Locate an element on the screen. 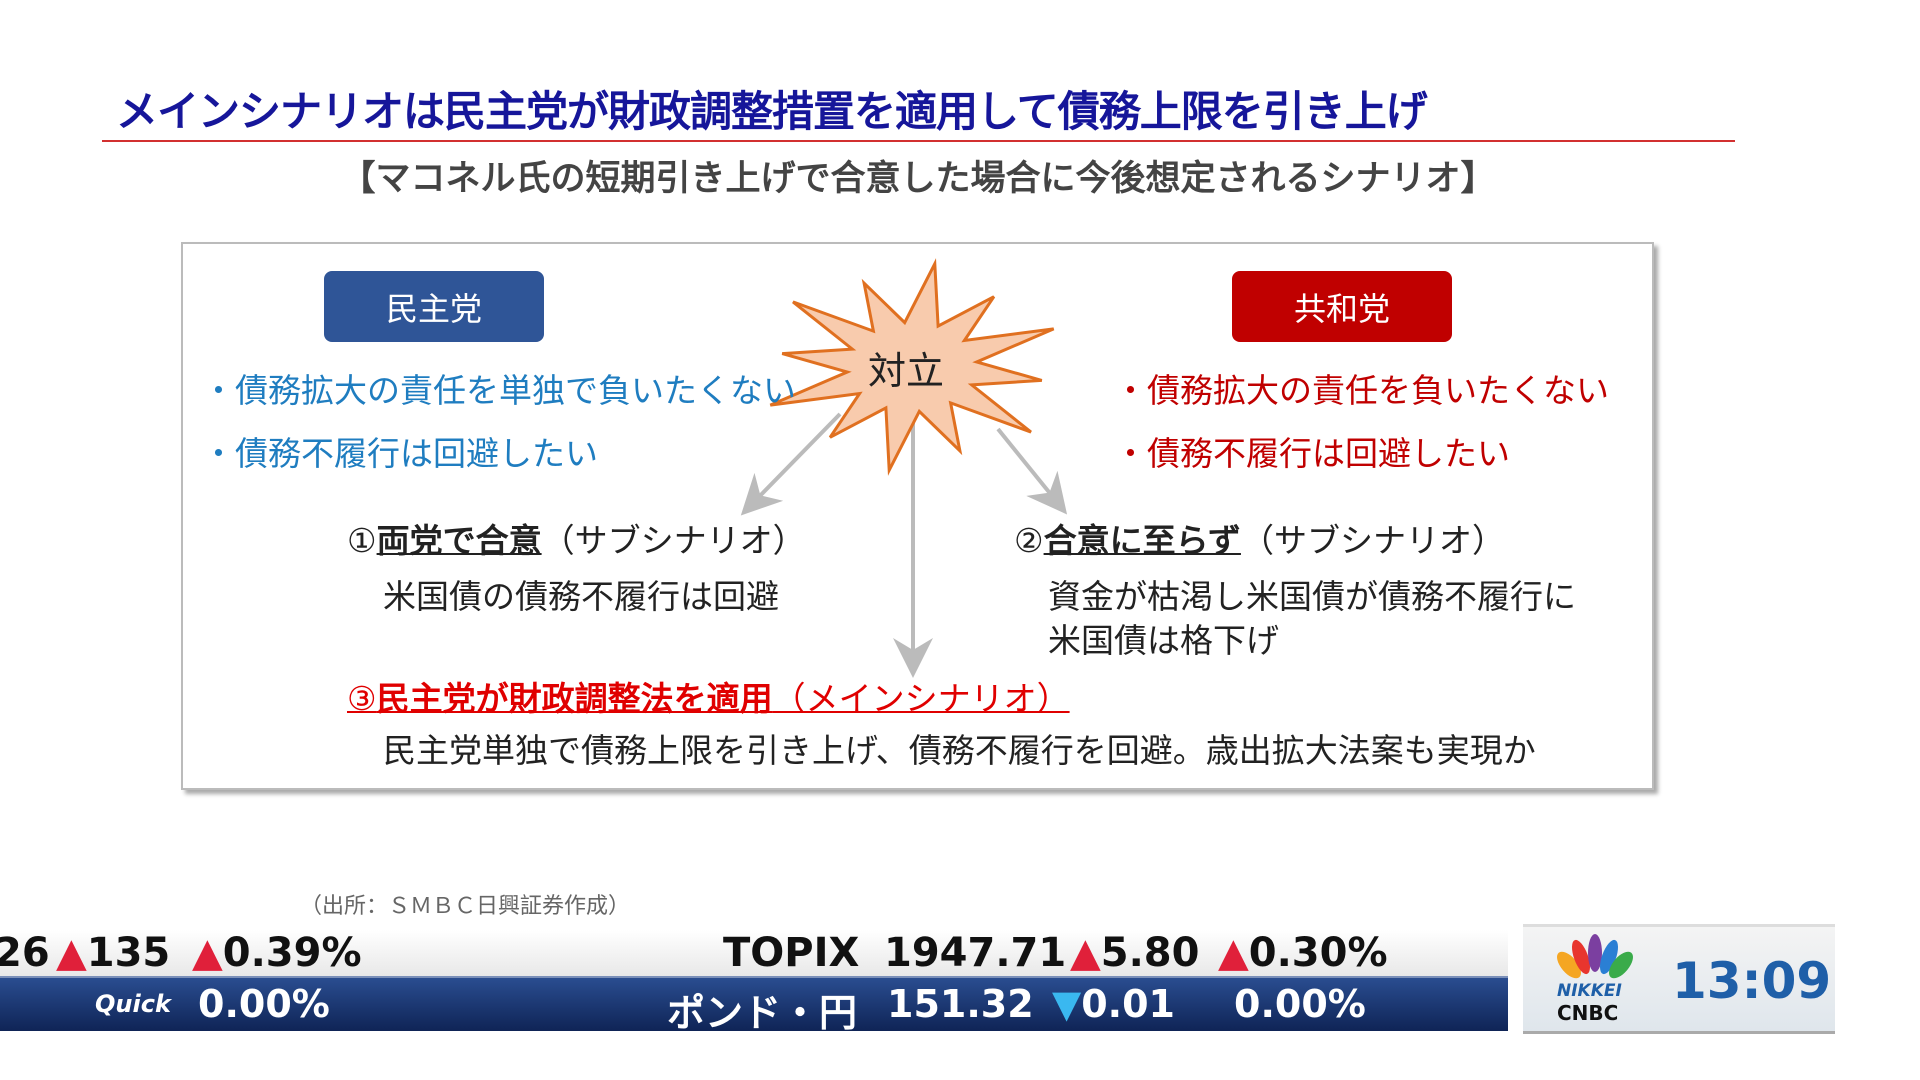 This screenshot has height=1080, width=1920. ticker-bottom-row is located at coordinates (754, 1003).